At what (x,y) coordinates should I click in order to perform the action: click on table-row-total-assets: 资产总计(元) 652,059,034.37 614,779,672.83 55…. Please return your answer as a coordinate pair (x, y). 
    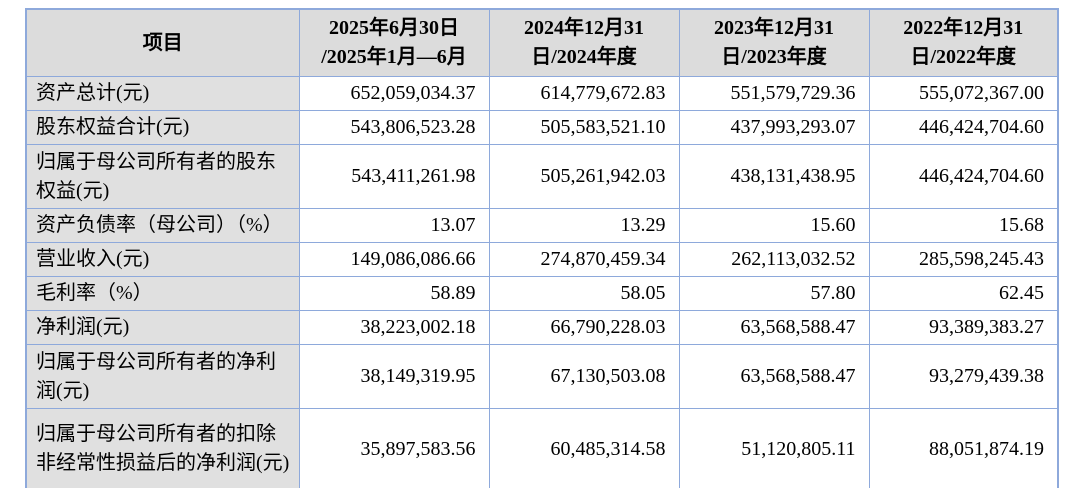
    Looking at the image, I should click on (542, 93).